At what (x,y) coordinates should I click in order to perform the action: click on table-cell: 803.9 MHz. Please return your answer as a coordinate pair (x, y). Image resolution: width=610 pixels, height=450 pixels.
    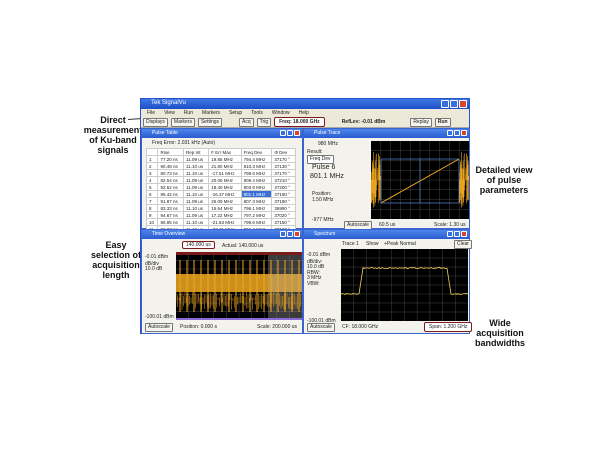
    Looking at the image, I should click on (256, 187).